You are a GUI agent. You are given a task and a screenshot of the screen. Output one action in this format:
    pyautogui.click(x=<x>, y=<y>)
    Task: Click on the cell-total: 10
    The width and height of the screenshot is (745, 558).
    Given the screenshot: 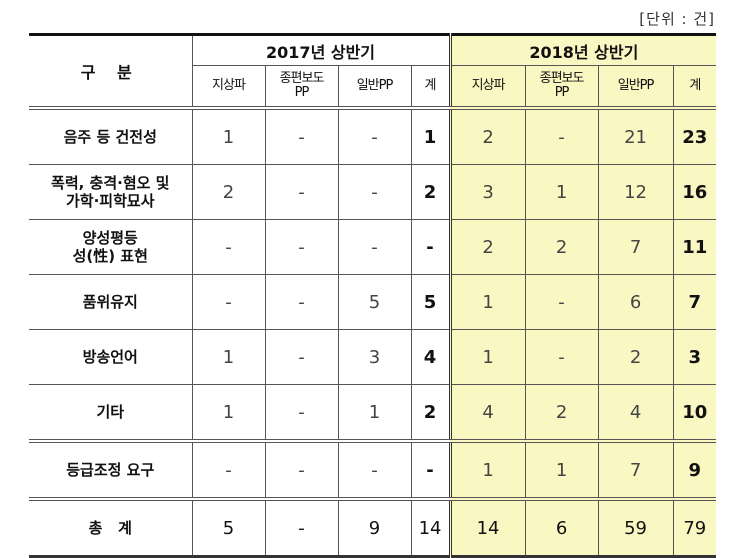 What is the action you would take?
    pyautogui.click(x=694, y=413)
    